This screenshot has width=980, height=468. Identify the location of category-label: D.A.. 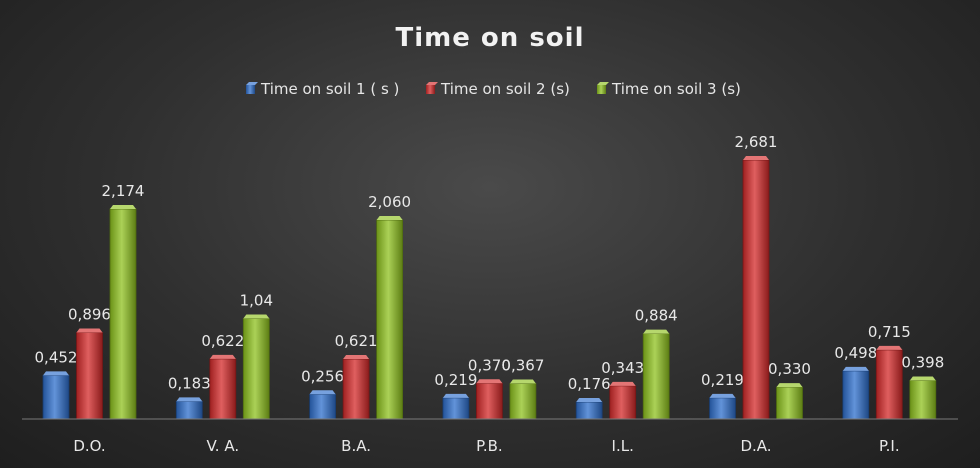
(755, 446).